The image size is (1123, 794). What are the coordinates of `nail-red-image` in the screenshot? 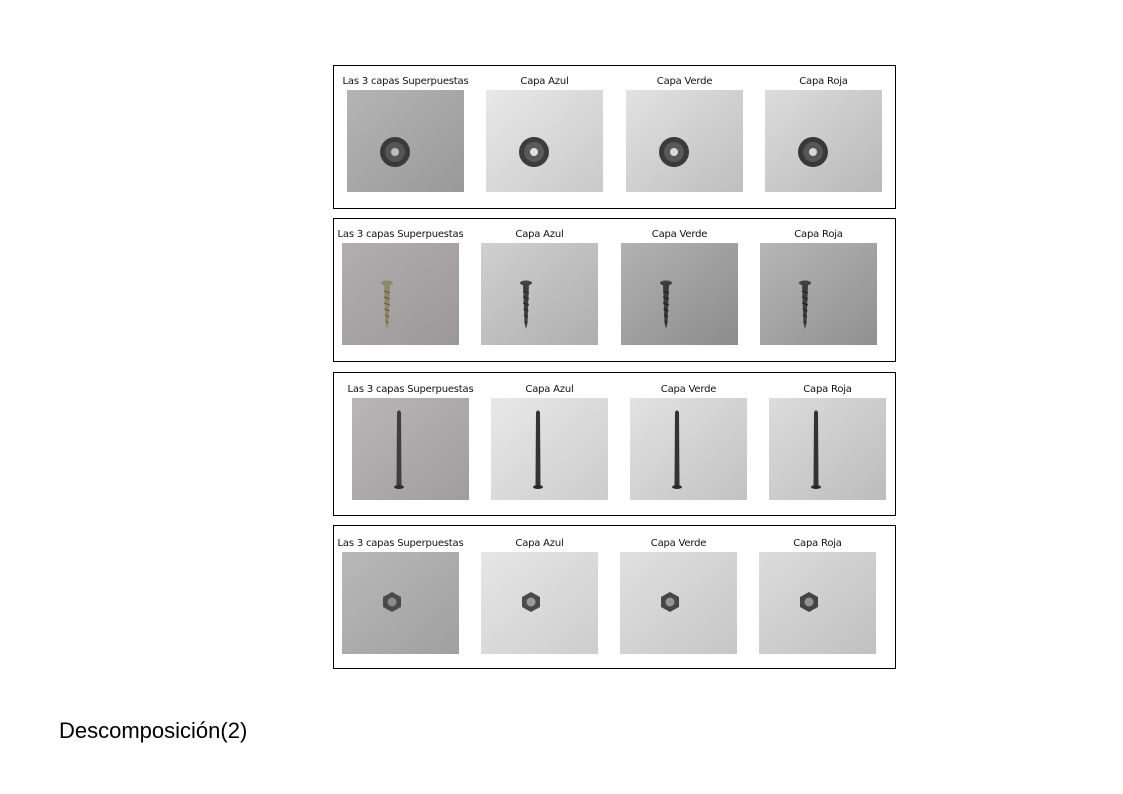 It's located at (827, 449).